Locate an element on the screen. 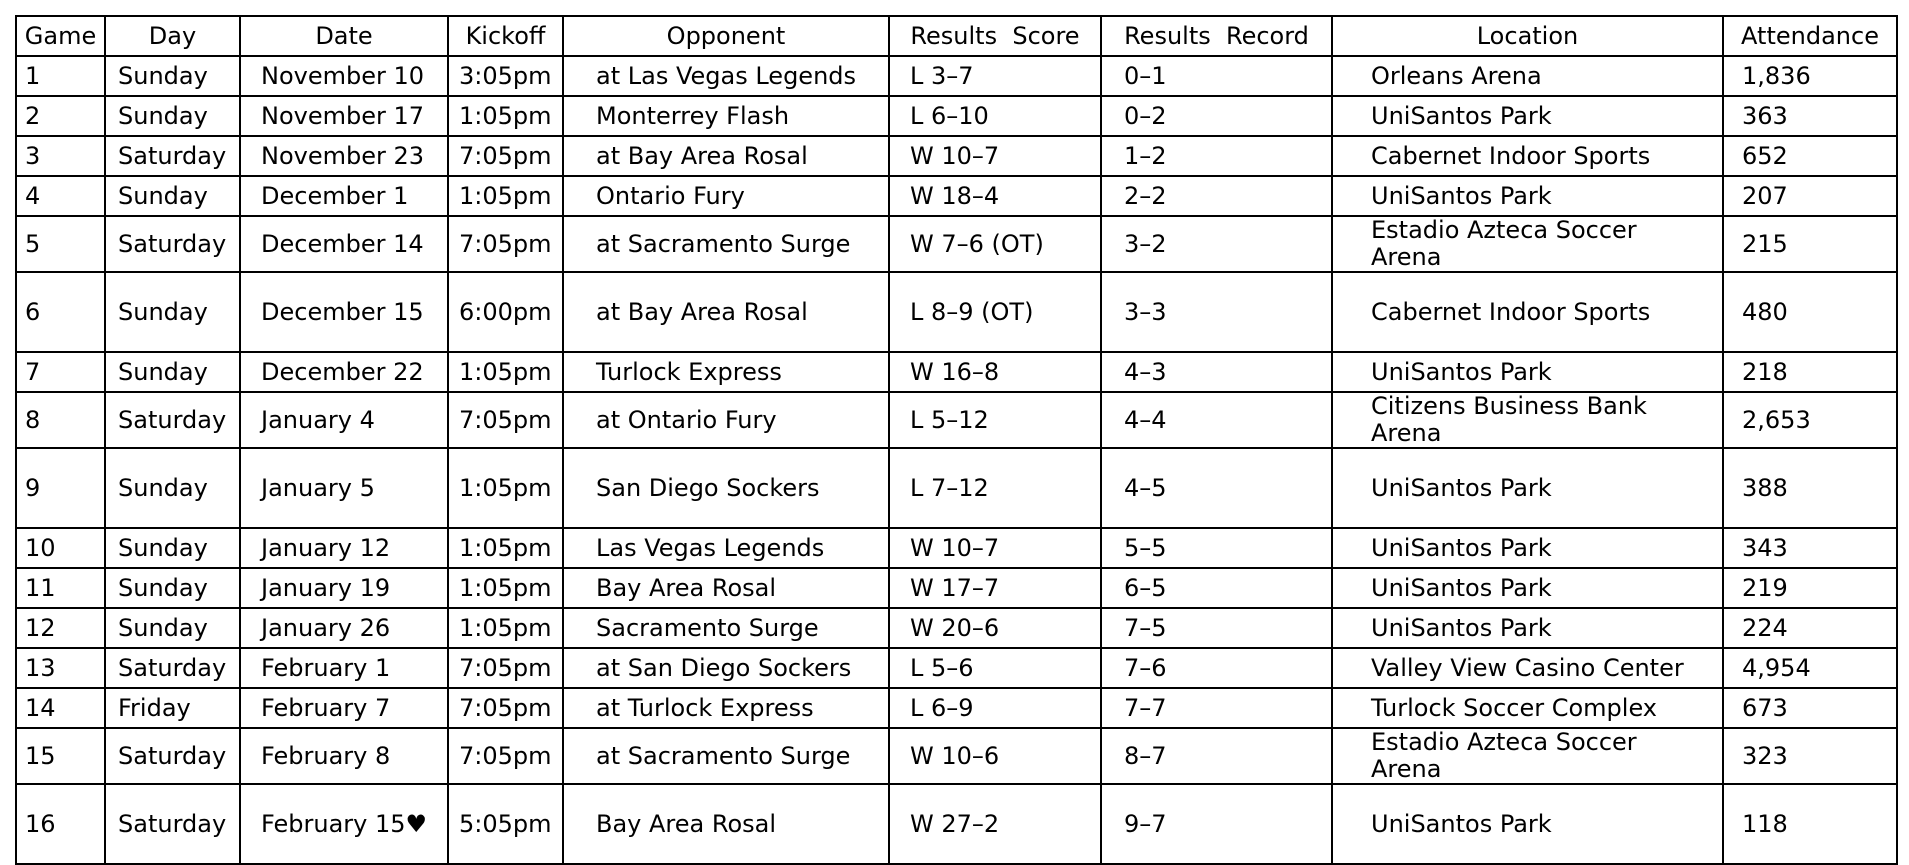 The image size is (1909, 865). cell-date: January 4 is located at coordinates (344, 420).